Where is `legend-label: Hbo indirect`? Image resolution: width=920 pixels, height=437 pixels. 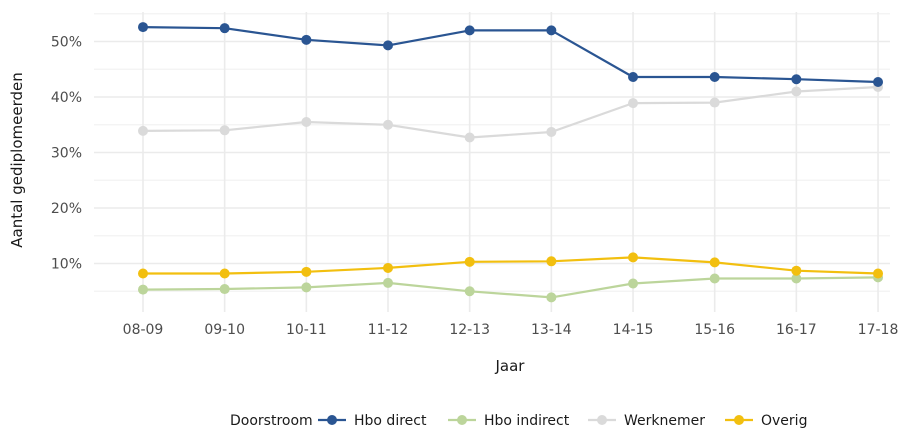 legend-label: Hbo indirect is located at coordinates (527, 421).